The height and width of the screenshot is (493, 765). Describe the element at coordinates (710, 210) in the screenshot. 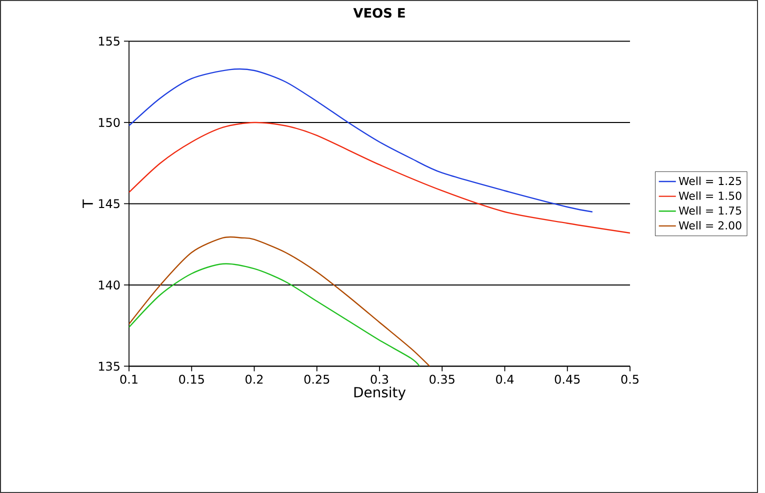

I see `legend-label: Well = 1.75` at that location.